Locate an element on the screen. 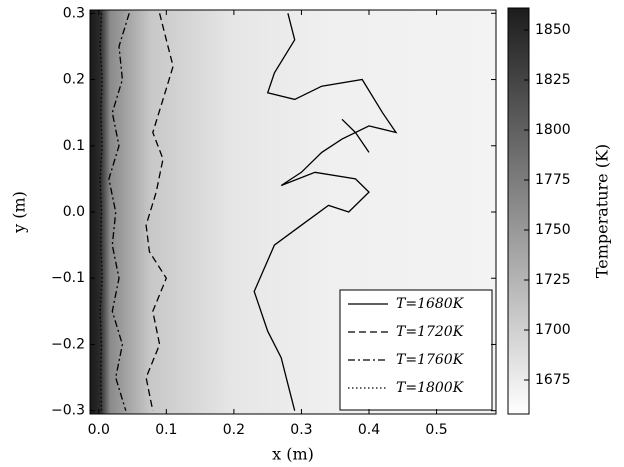 Image resolution: width=624 pixels, height=467 pixels. colorbar is located at coordinates (518, 211).